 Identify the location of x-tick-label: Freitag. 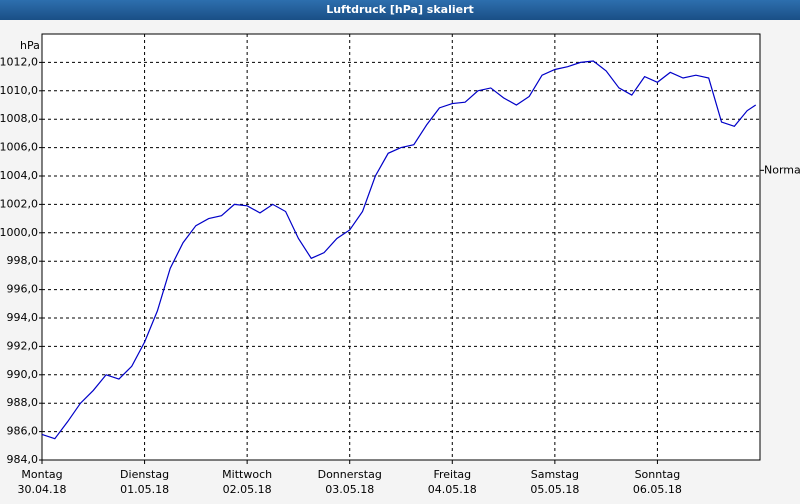
(452, 474).